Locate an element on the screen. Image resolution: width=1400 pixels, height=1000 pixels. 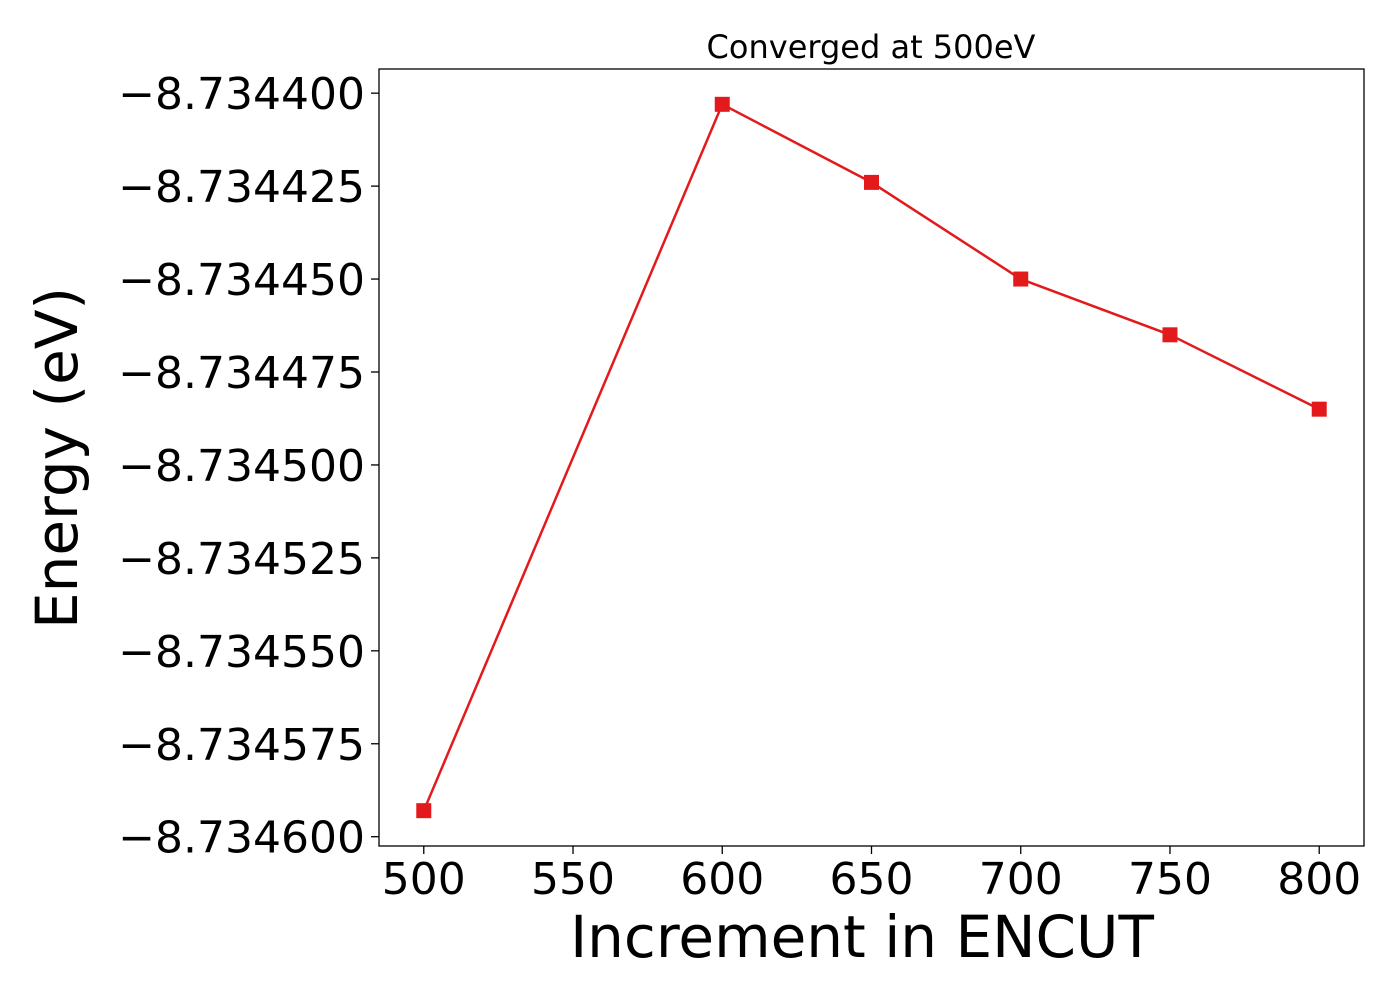
x-tick-label: 700 is located at coordinates (1021, 879).